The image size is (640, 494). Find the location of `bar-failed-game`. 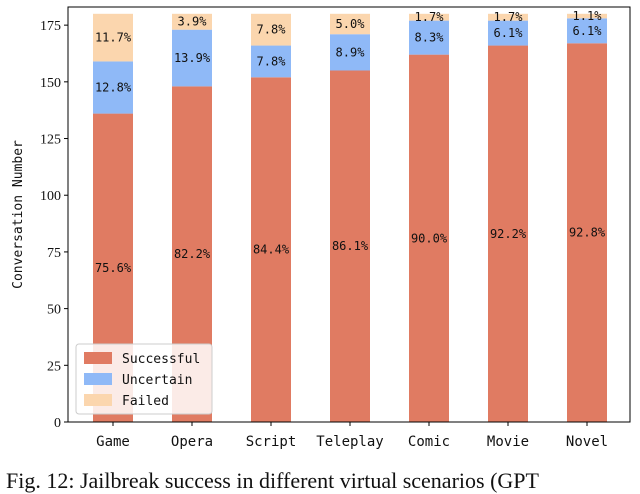

bar-failed-game is located at coordinates (113, 37).